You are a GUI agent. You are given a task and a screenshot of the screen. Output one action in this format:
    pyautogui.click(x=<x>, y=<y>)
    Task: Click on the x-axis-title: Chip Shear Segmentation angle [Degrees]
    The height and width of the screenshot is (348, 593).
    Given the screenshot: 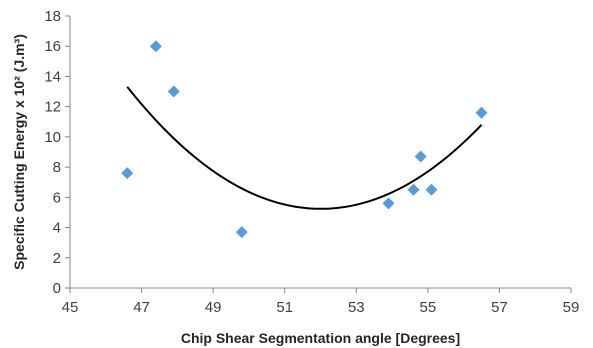 What is the action you would take?
    pyautogui.click(x=320, y=338)
    